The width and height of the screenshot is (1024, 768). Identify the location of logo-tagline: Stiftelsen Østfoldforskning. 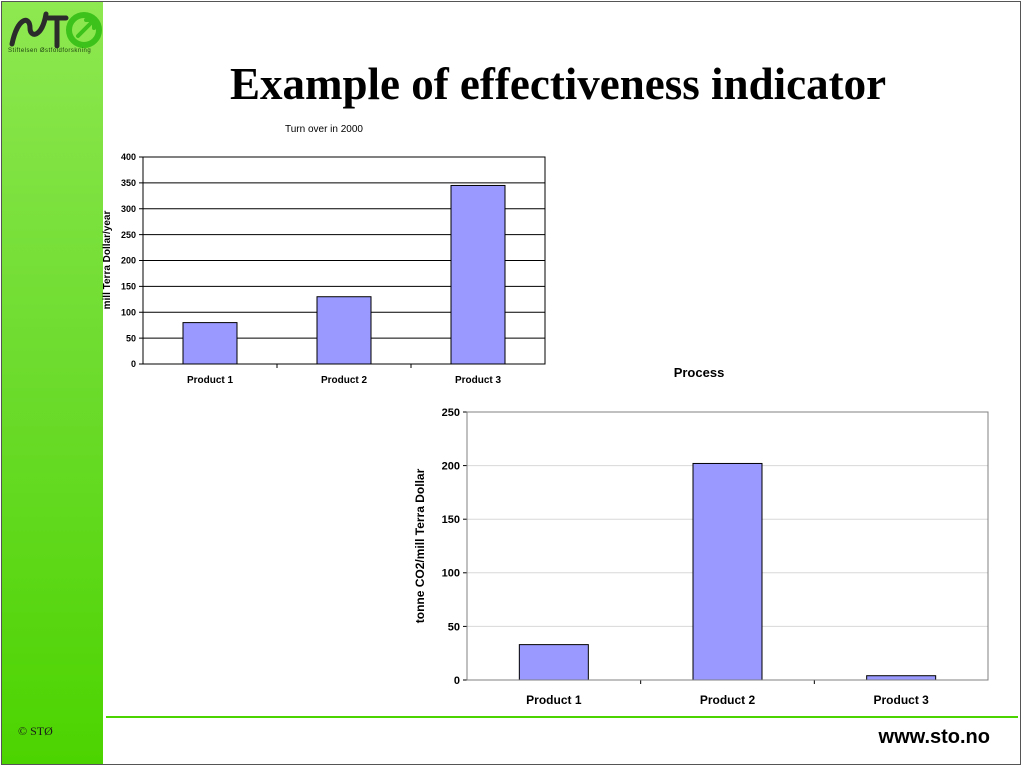
(50, 51).